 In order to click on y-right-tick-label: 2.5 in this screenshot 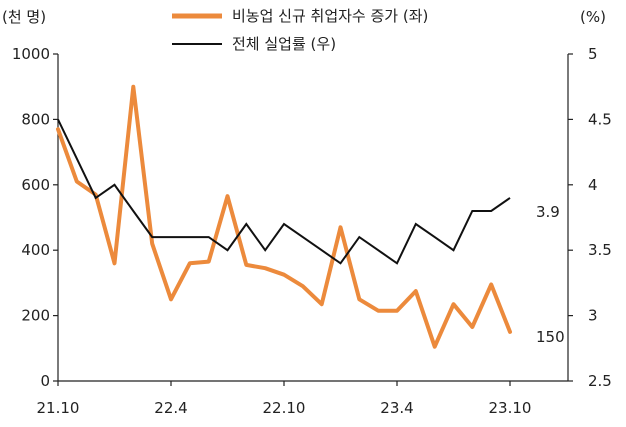, I will do `click(600, 381)`.